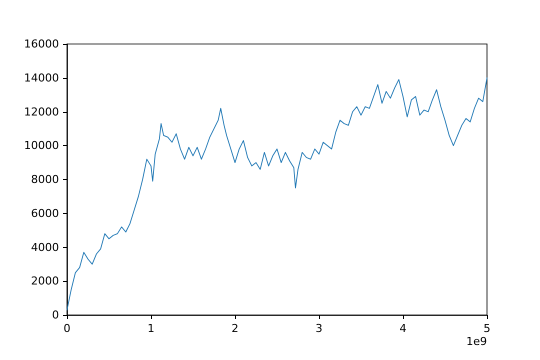 This screenshot has height=360, width=540. What do you see at coordinates (319, 328) in the screenshot?
I see `x-tick-label: 3` at bounding box center [319, 328].